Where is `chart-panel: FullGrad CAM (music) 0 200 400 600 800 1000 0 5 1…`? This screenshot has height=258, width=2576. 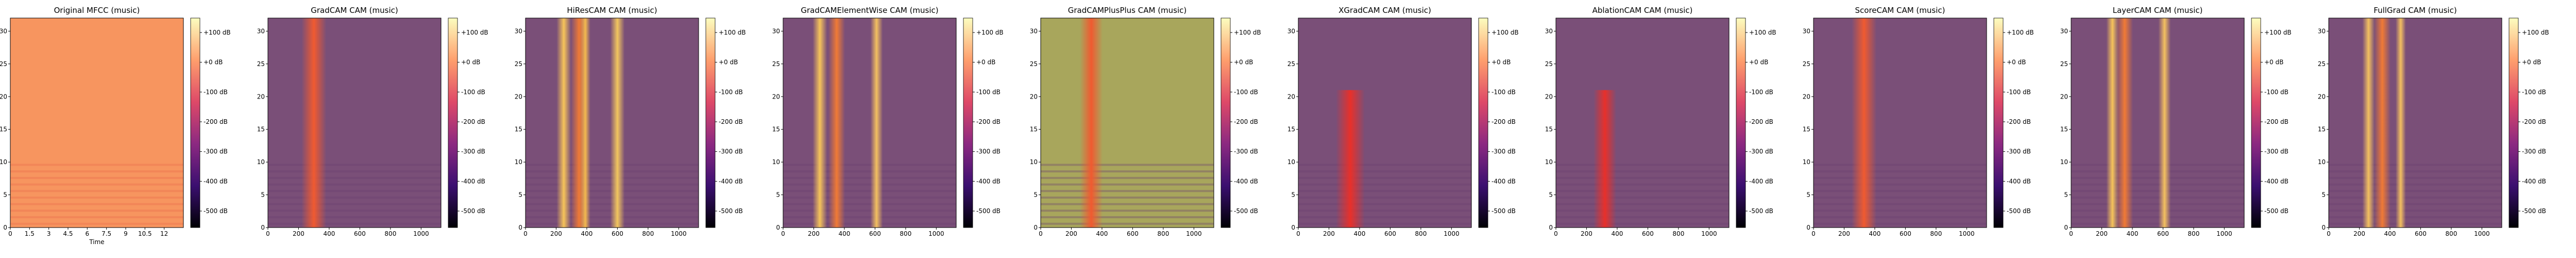 chart-panel: FullGrad CAM (music) 0 200 400 600 800 1000 0 5 1… is located at coordinates (2447, 129).